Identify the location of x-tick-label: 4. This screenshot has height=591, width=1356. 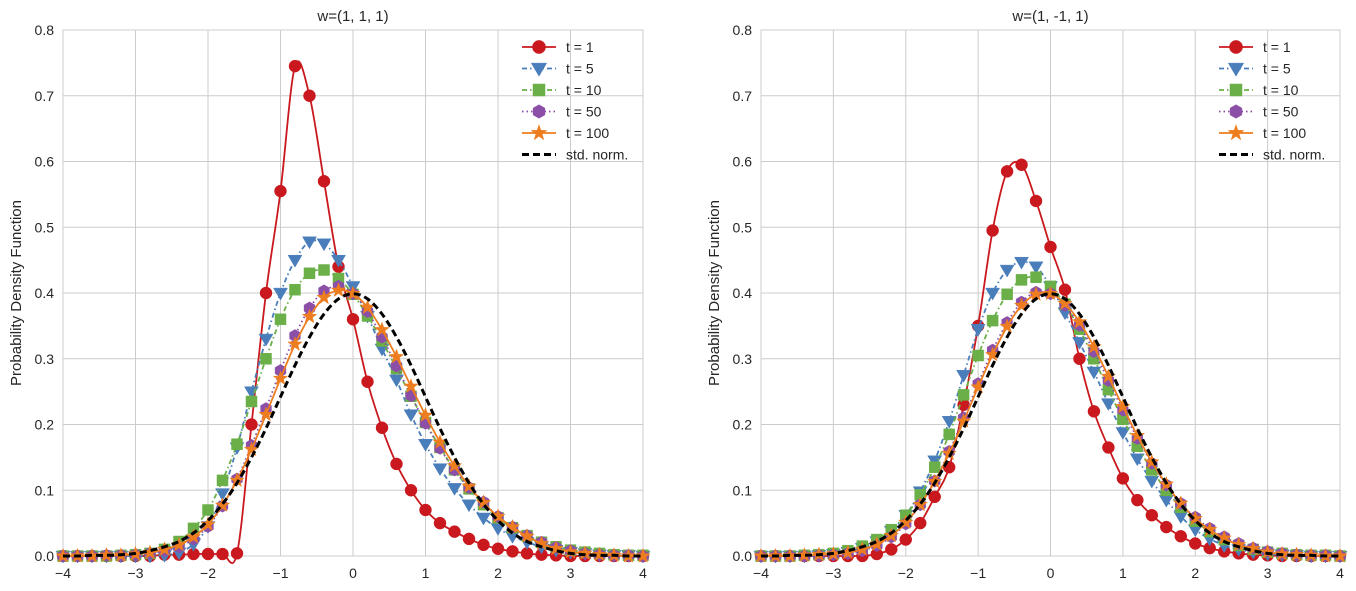
(643, 573).